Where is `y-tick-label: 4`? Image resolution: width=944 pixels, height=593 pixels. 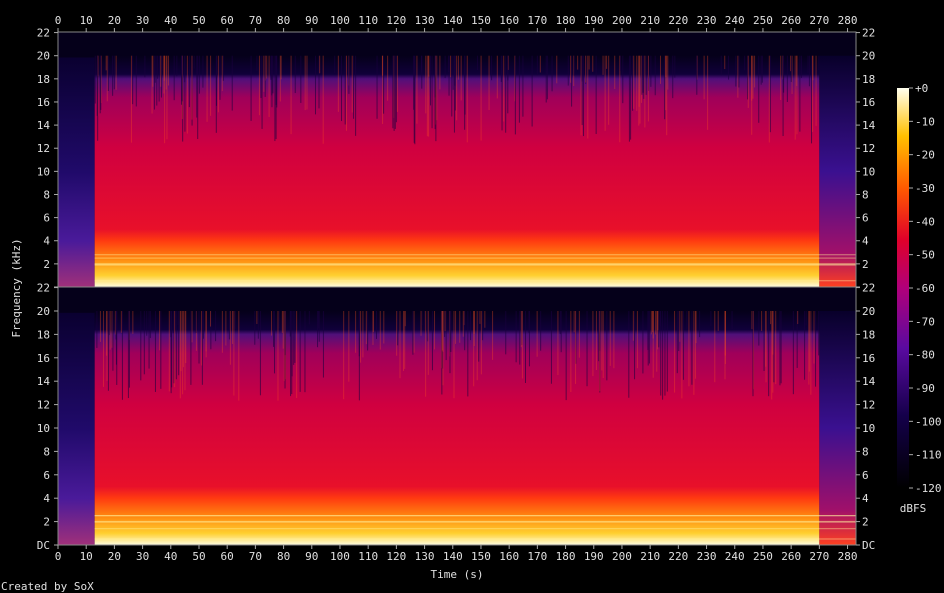 y-tick-label: 4 is located at coordinates (865, 241).